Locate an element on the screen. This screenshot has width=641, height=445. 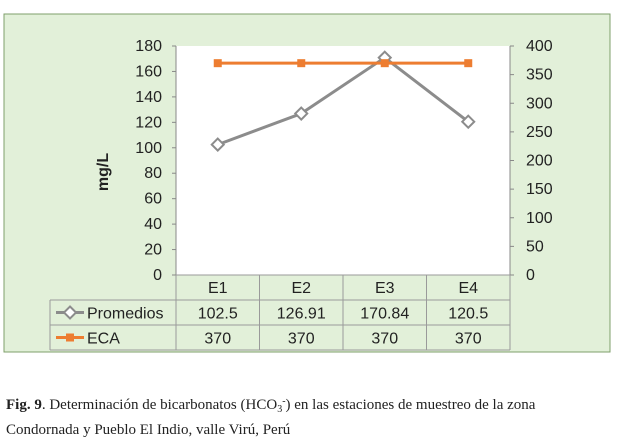
category-label: E1 is located at coordinates (218, 288).